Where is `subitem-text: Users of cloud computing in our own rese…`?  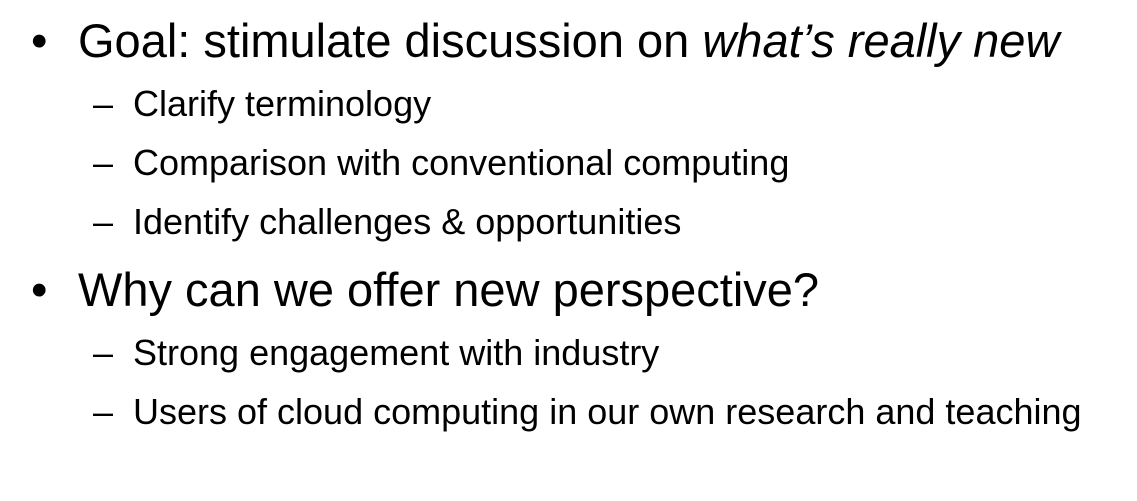 subitem-text: Users of cloud computing in our own rese… is located at coordinates (607, 411).